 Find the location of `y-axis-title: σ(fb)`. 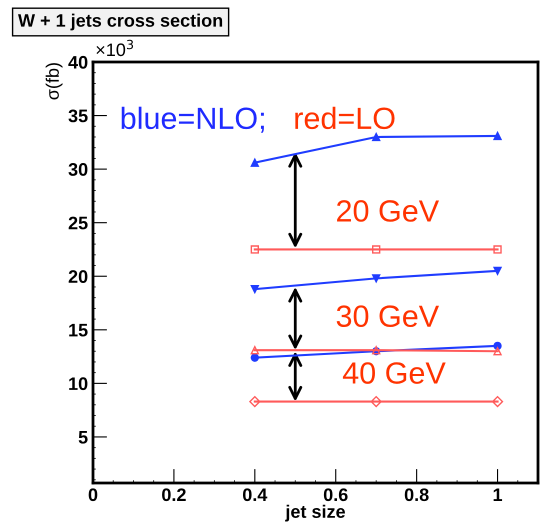

y-axis-title: σ(fb) is located at coordinates (54, 81).